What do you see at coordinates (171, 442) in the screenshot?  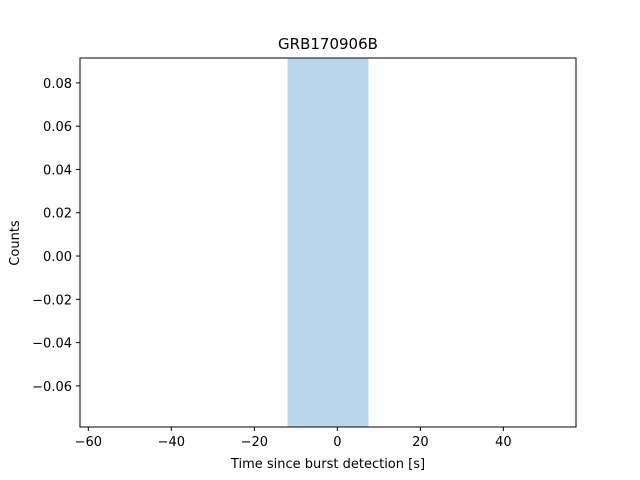 I see `x-tick-label: −40` at bounding box center [171, 442].